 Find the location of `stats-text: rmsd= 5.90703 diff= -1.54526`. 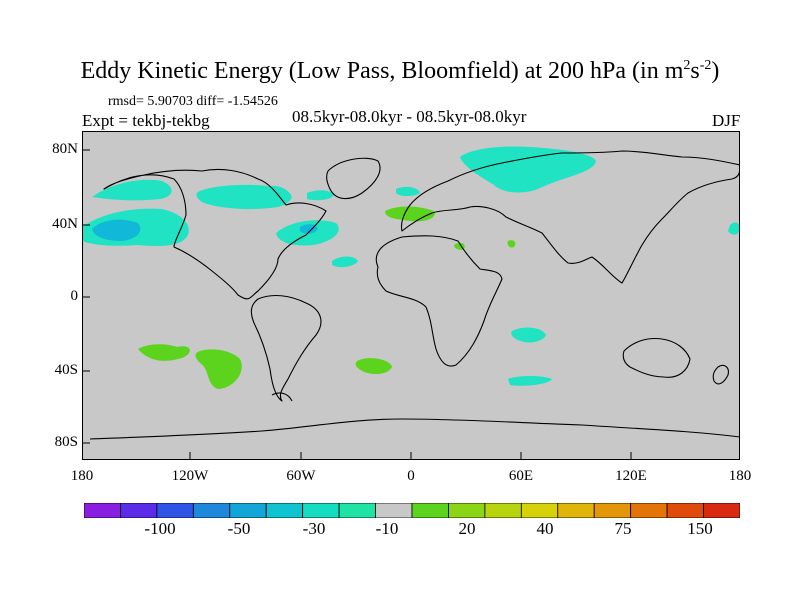

stats-text: rmsd= 5.90703 diff= -1.54526 is located at coordinates (193, 101).